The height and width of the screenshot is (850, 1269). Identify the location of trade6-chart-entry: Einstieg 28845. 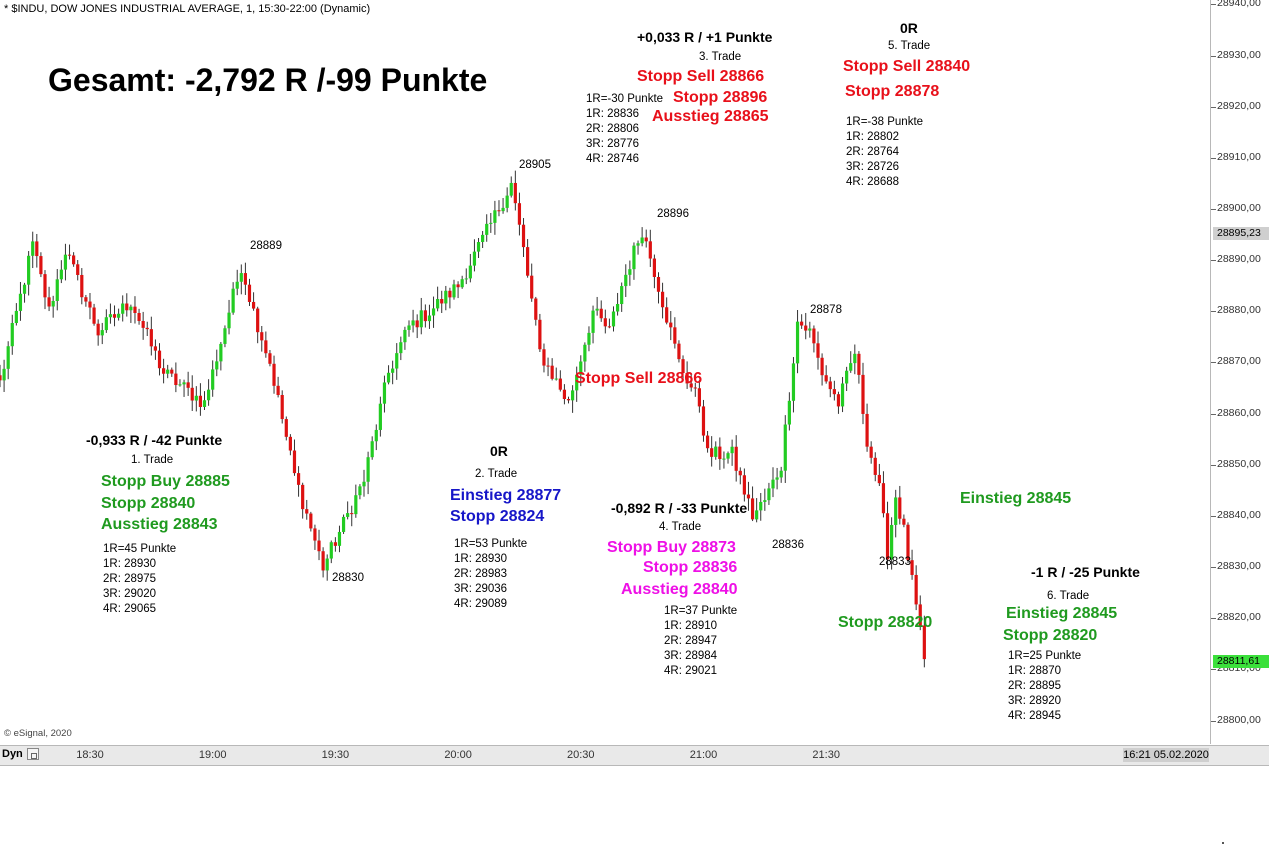
(1016, 498).